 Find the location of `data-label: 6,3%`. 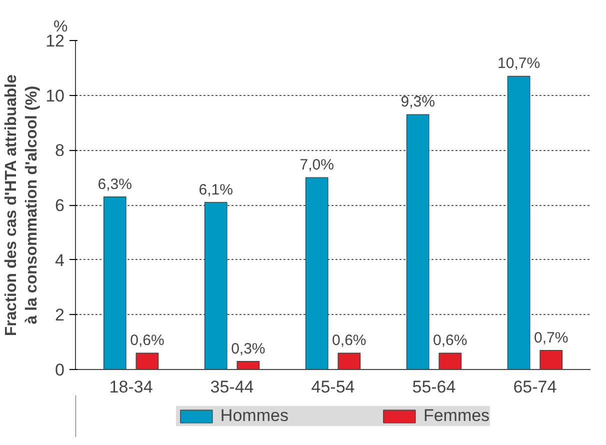

data-label: 6,3% is located at coordinates (115, 184).